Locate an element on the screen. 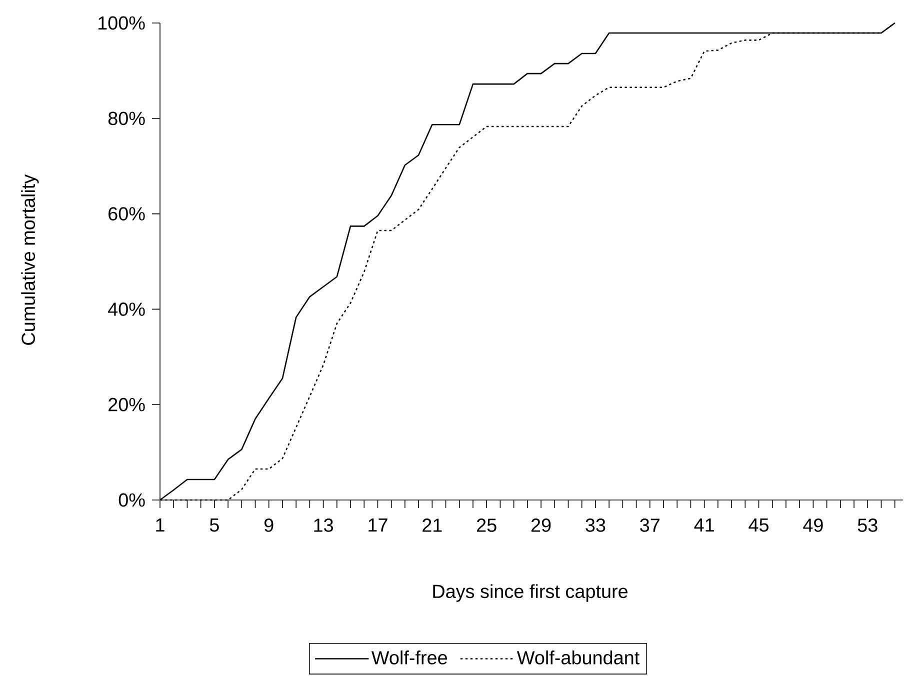 The height and width of the screenshot is (689, 907). x-tick-label: 25 is located at coordinates (486, 525).